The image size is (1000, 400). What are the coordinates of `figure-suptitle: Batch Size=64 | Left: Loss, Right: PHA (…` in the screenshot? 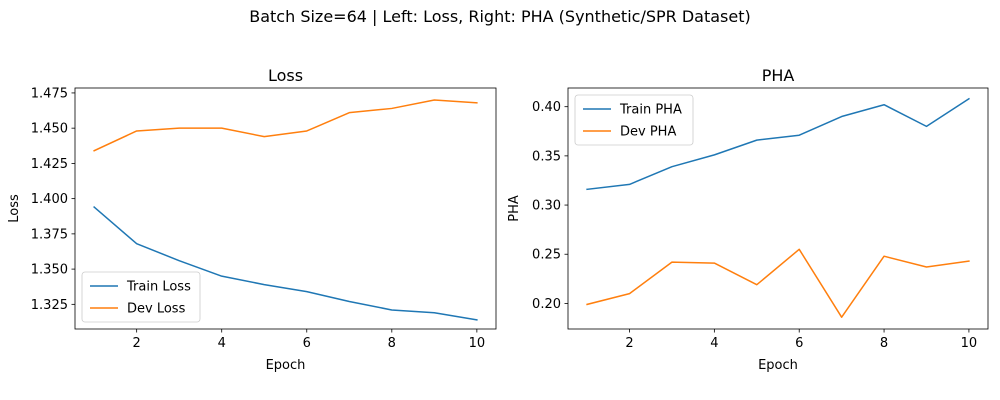 It's located at (500, 16).